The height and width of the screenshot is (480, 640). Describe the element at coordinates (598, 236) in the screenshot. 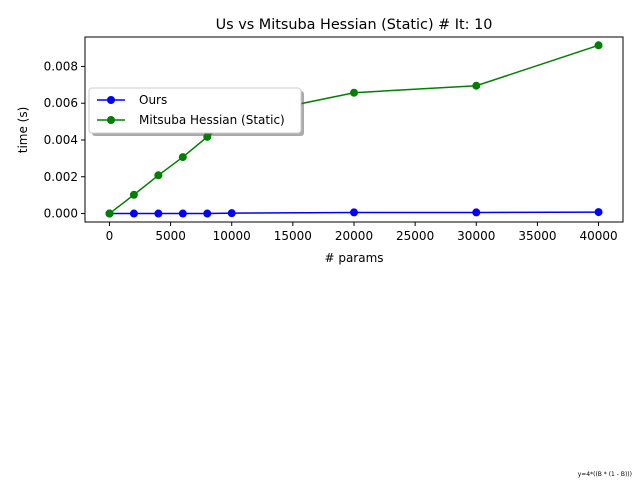

I see `x-tick-label: 40000` at that location.